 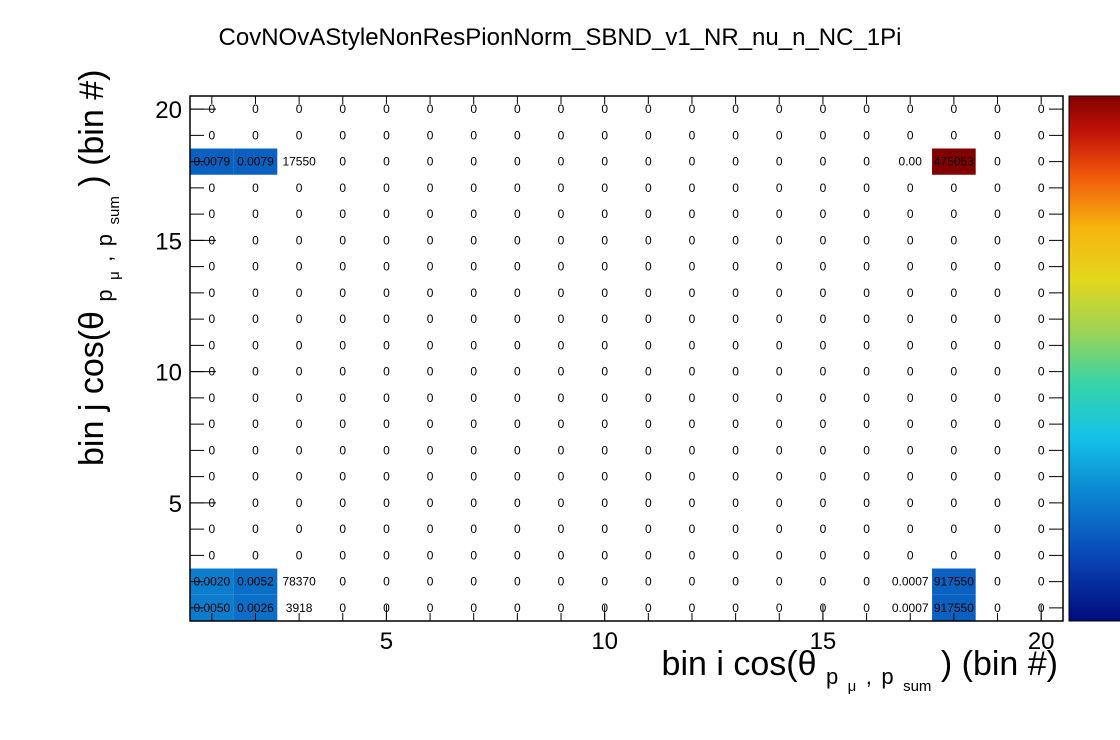 I want to click on x-tick-label: 10, so click(x=604, y=641).